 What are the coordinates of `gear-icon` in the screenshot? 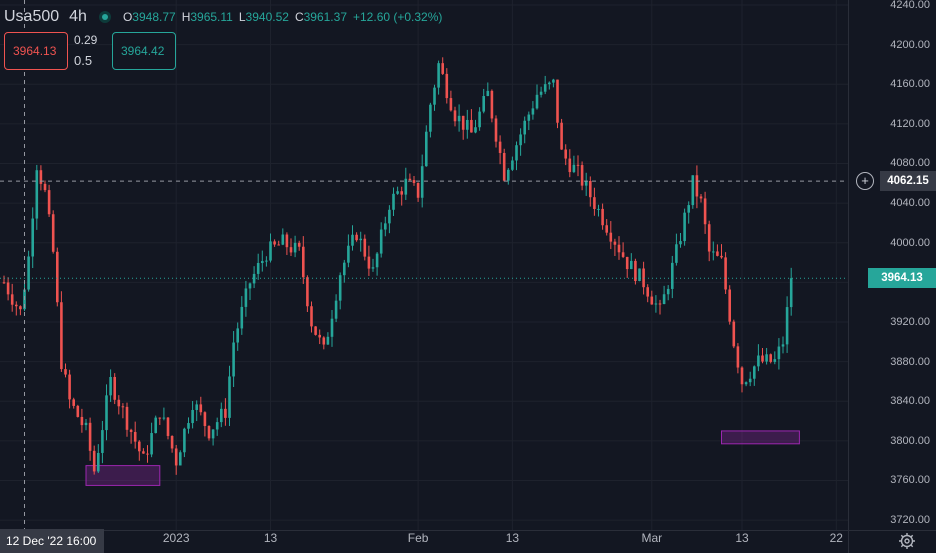 It's located at (907, 541).